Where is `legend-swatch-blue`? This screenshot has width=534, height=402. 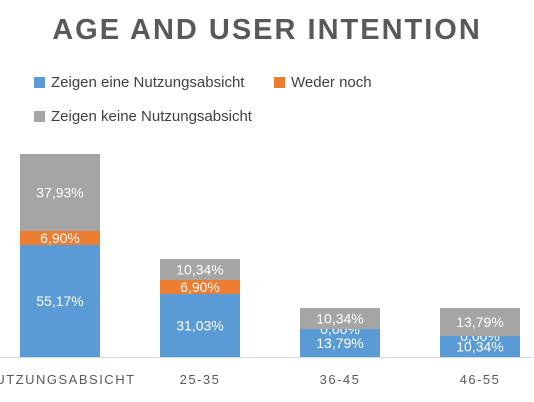 legend-swatch-blue is located at coordinates (39, 82).